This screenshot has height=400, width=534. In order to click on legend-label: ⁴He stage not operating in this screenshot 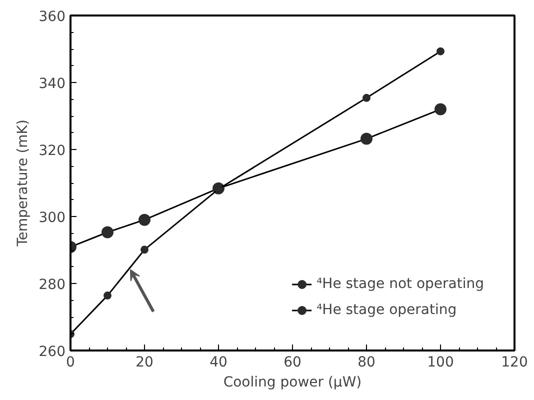, I will do `click(400, 284)`.